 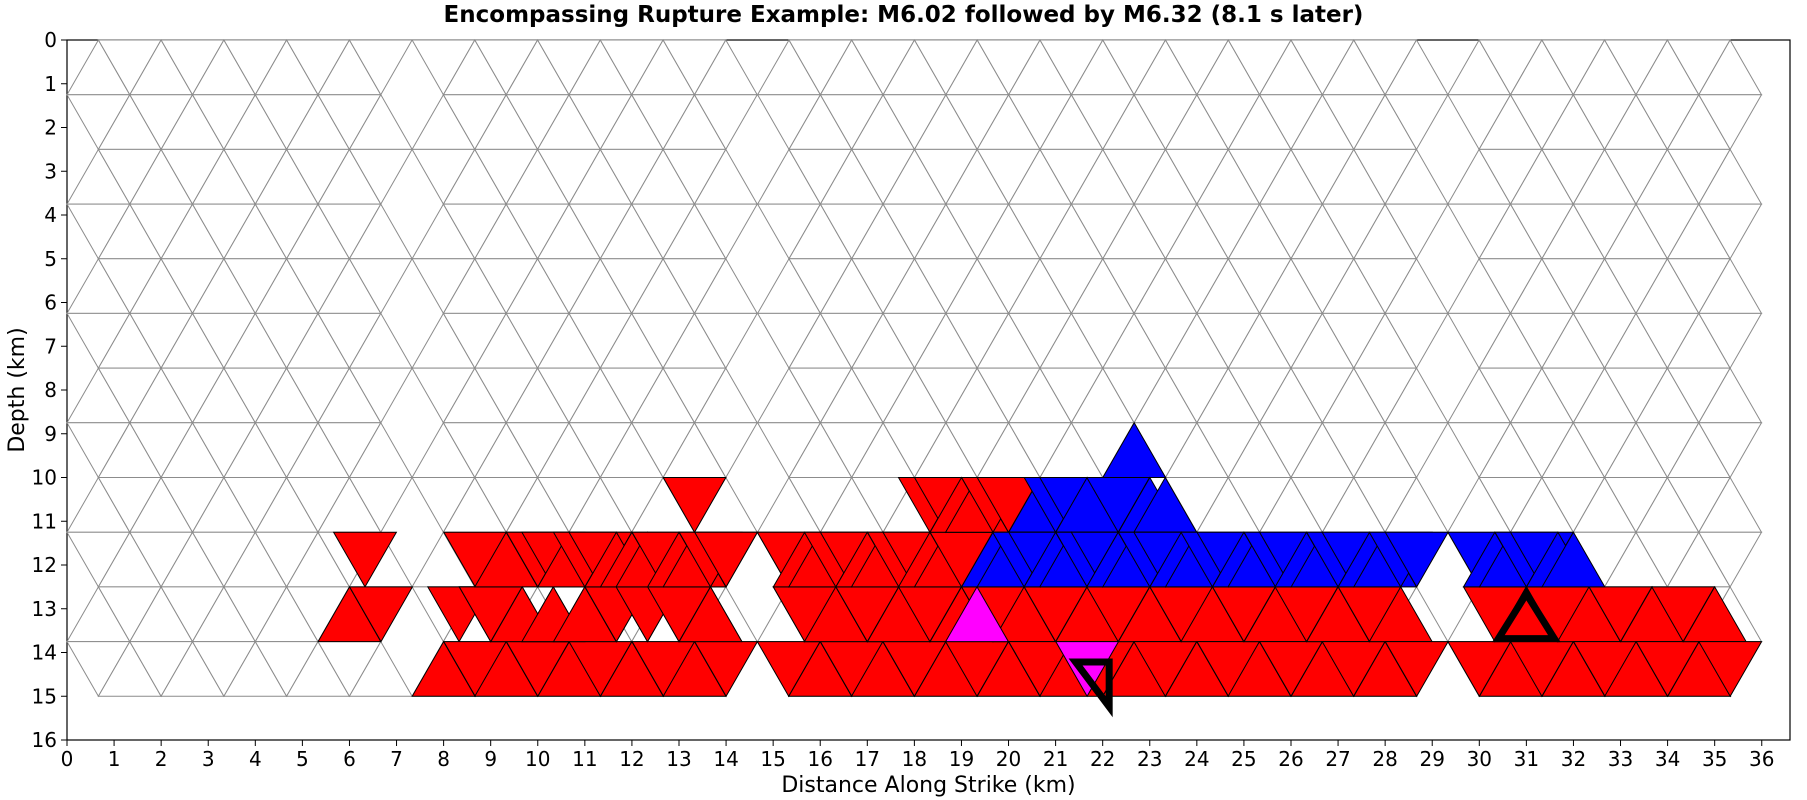 What do you see at coordinates (67, 759) in the screenshot?
I see `x-tick-label: 0` at bounding box center [67, 759].